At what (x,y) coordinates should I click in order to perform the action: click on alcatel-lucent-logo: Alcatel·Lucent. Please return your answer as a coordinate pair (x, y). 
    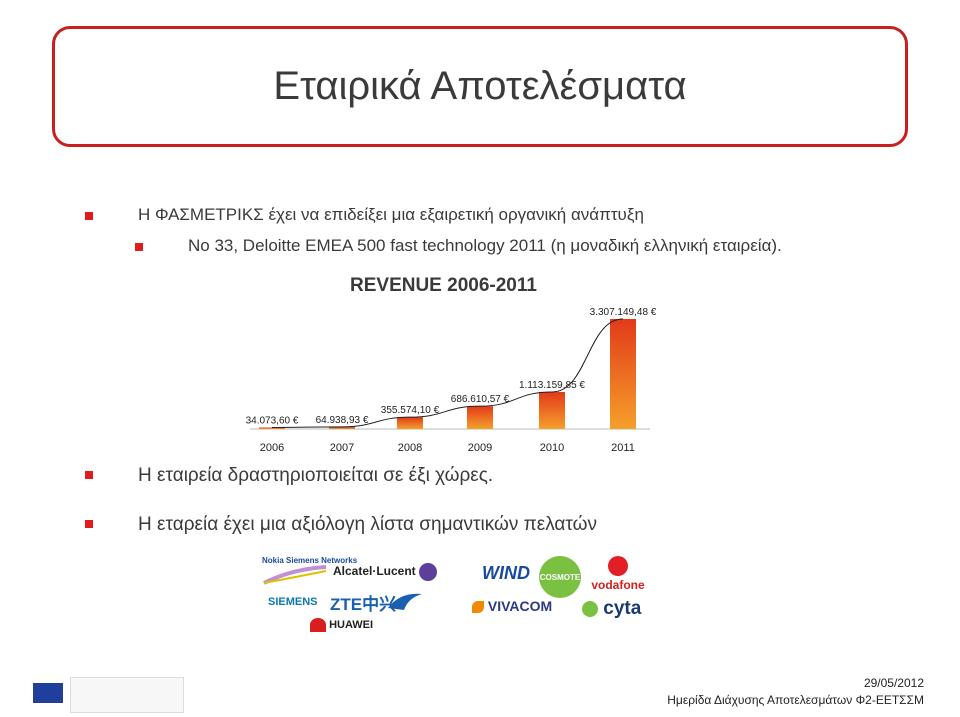
    Looking at the image, I should click on (385, 572).